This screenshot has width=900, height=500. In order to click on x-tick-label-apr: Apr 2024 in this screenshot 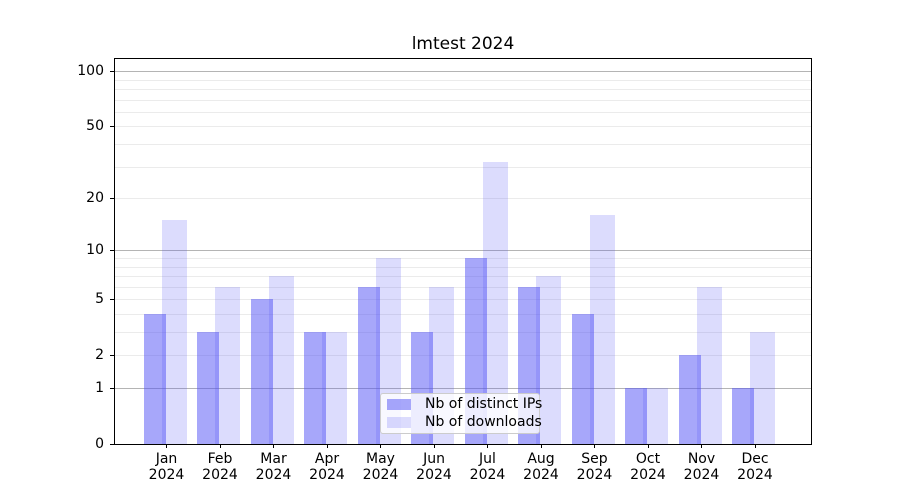, I will do `click(327, 467)`.